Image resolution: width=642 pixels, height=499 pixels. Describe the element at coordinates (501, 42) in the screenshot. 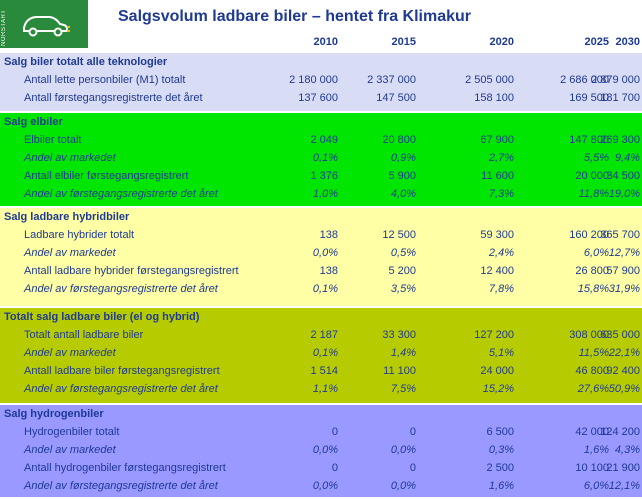

I see `year-header: 2020` at that location.